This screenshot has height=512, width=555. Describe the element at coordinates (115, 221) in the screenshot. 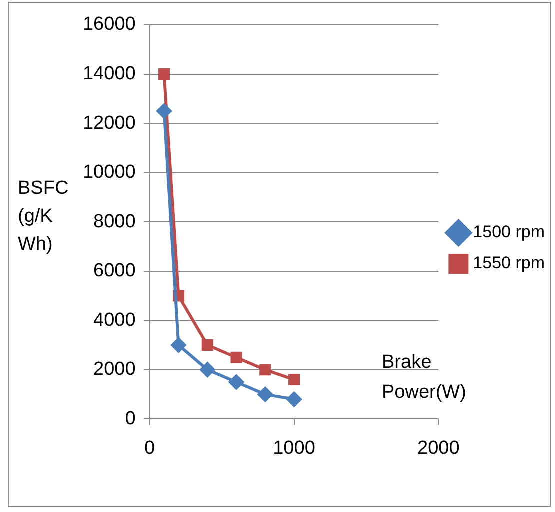

I see `y-tick-label: 8000` at that location.